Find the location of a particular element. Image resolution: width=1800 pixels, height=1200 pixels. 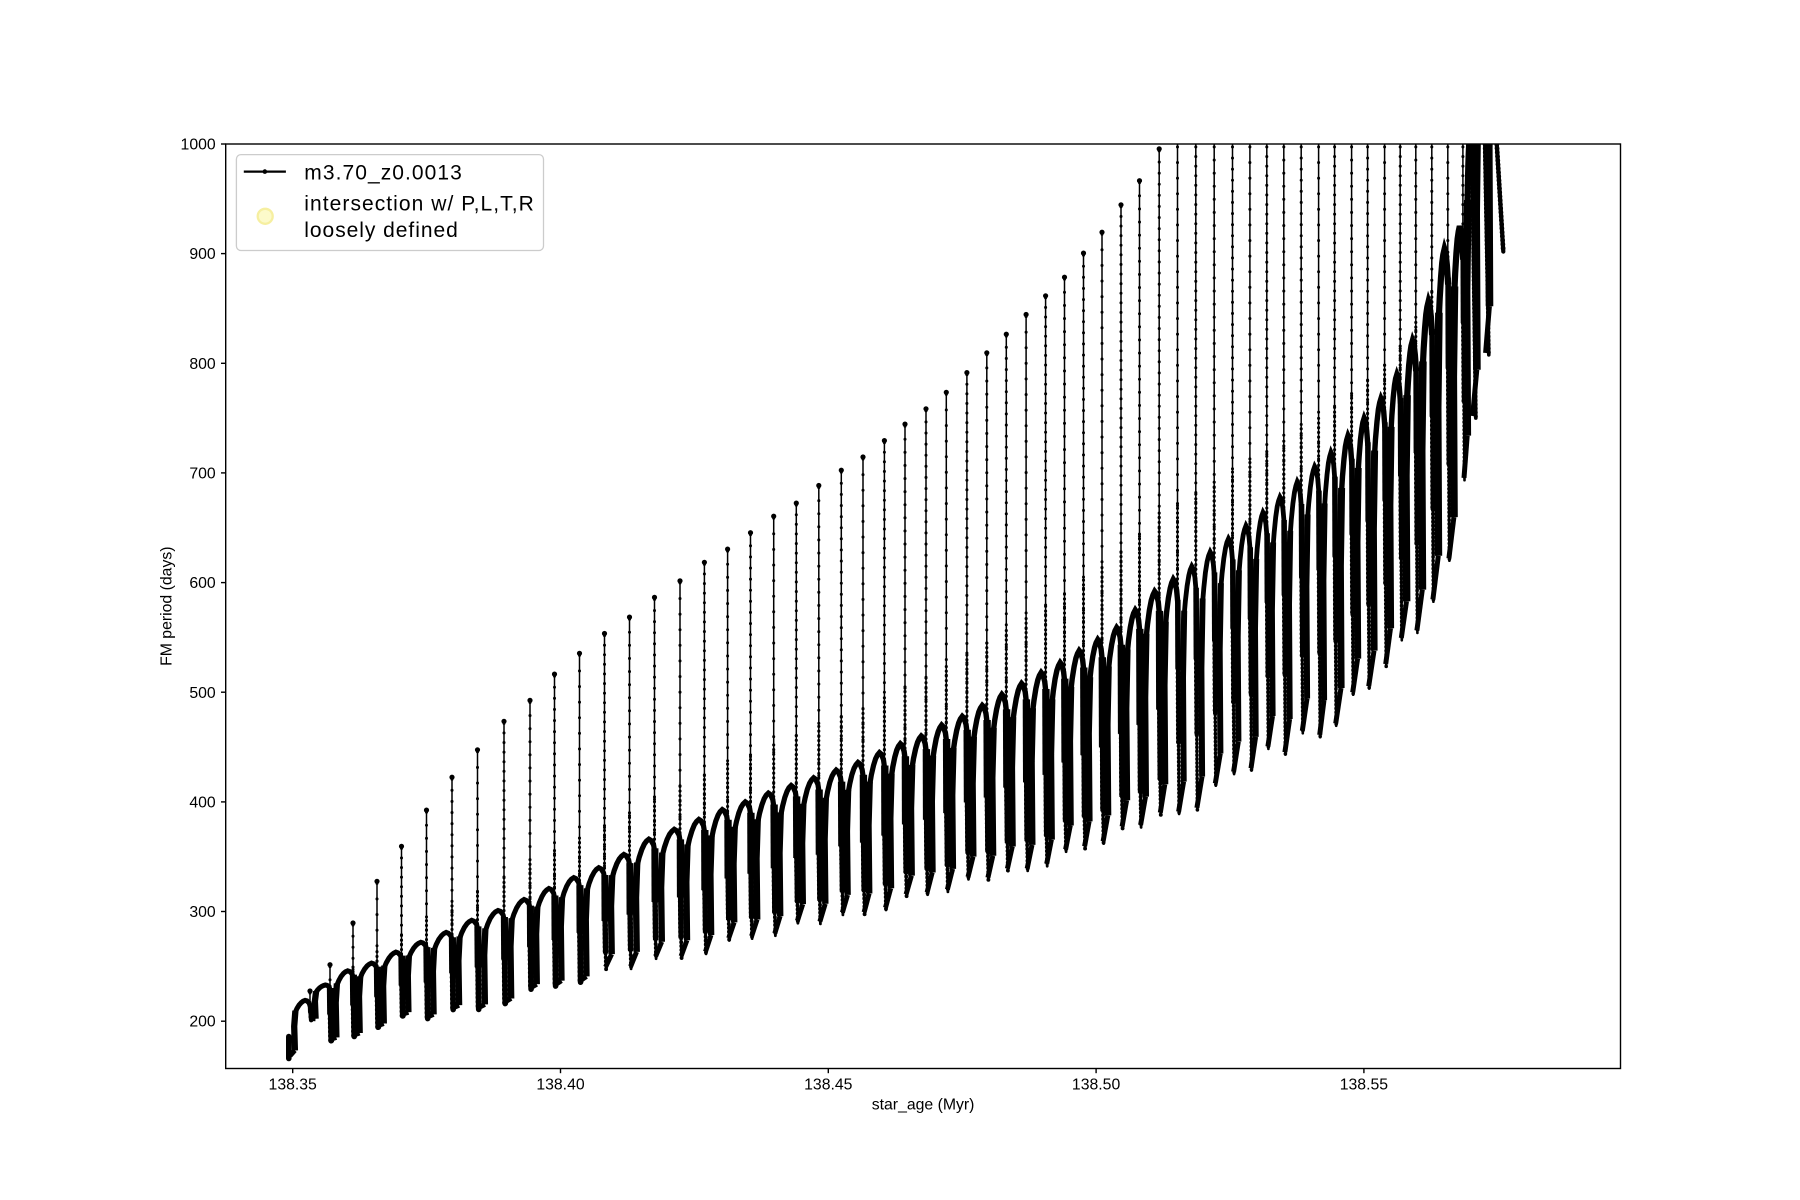

svg-text: star_age (Myr) is located at coordinates (923, 1105).